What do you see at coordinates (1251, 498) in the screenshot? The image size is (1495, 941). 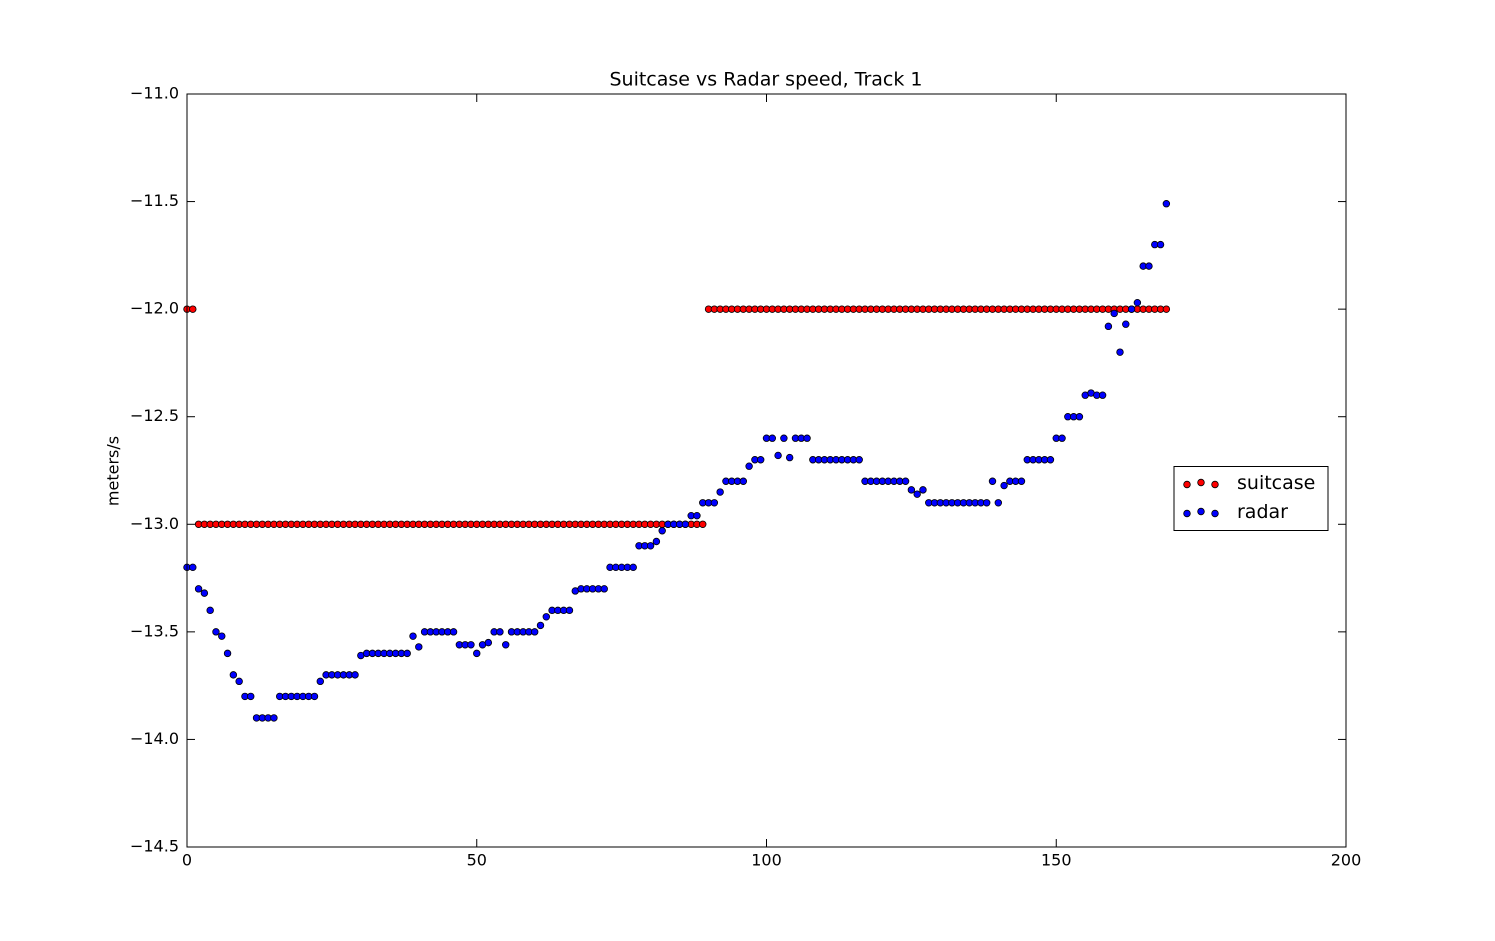 I see `legend-box` at bounding box center [1251, 498].